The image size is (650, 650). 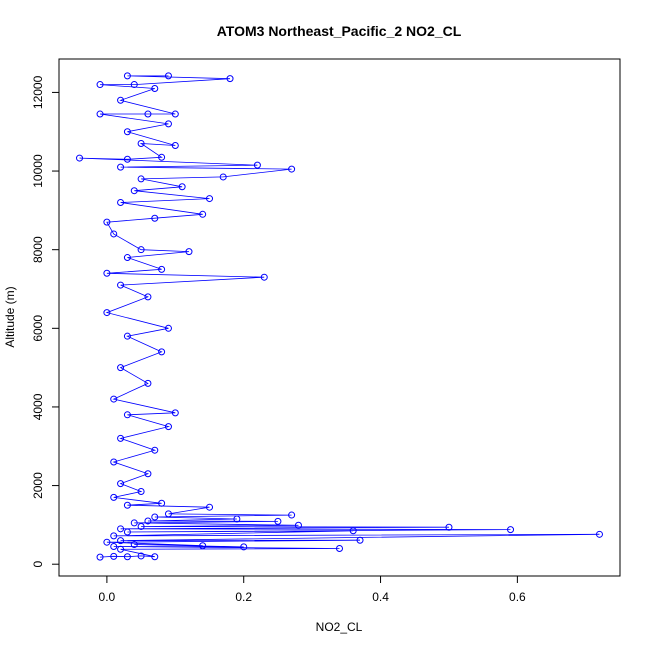 What do you see at coordinates (10, 316) in the screenshot?
I see `y-axis-label: Altitude (m)` at bounding box center [10, 316].